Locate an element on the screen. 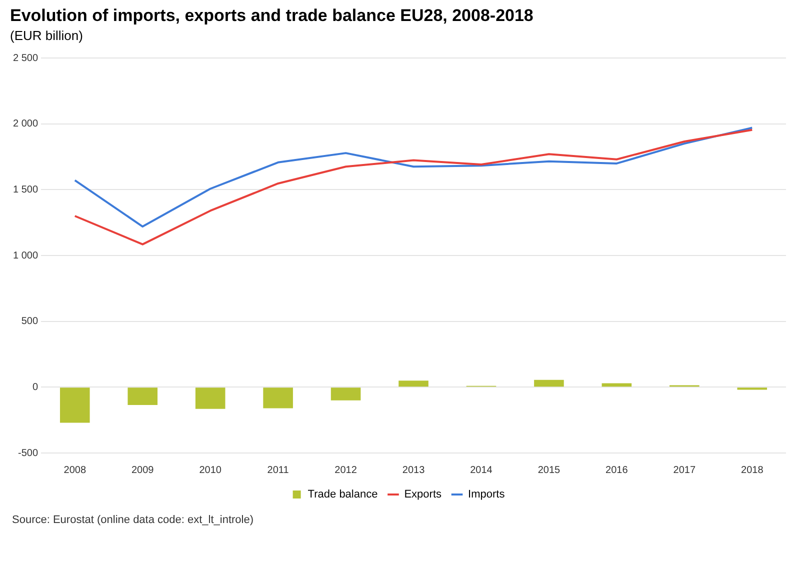 The height and width of the screenshot is (562, 806). x-tick-label: 2008 is located at coordinates (75, 470).